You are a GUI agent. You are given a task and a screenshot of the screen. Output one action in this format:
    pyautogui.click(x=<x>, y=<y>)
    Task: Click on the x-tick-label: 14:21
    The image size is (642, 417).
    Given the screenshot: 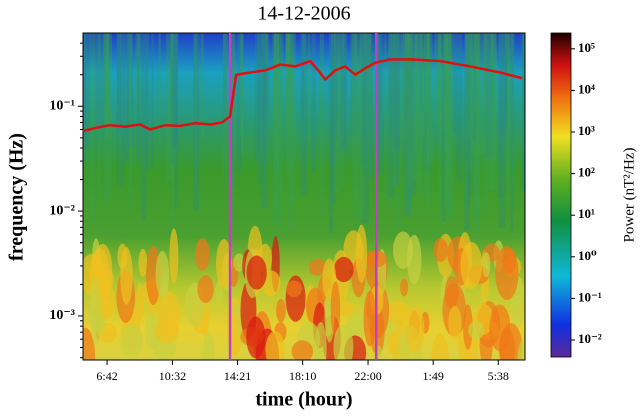 What is the action you would take?
    pyautogui.click(x=237, y=376)
    